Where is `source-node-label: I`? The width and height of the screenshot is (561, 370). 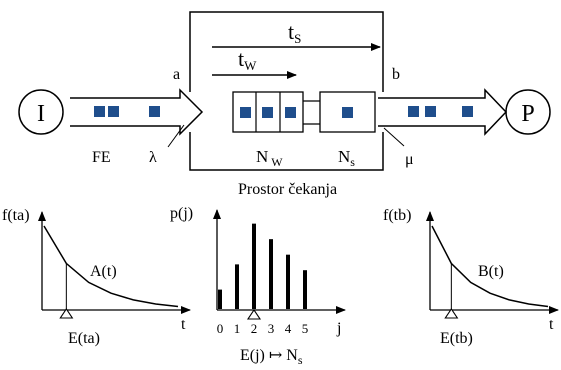
source-node-label: I is located at coordinates (41, 114).